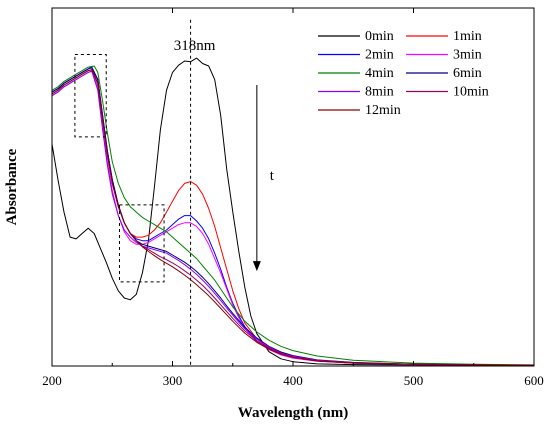 The height and width of the screenshot is (428, 550). I want to click on legend-item-3min: 3min, so click(444, 55).